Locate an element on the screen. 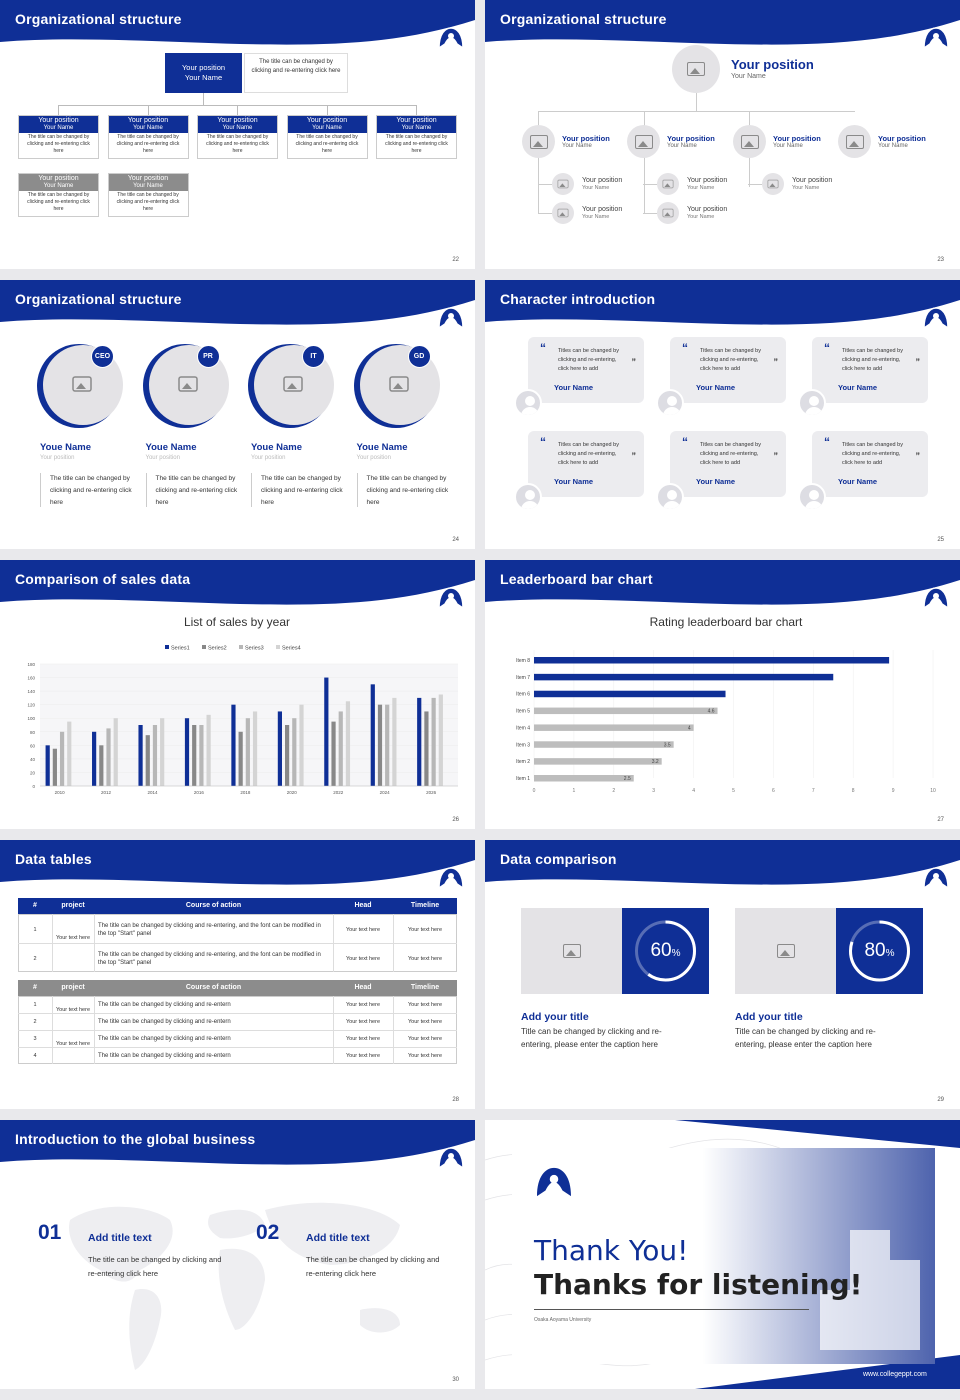 The width and height of the screenshot is (960, 1400). table-project-cell: Your text here is located at coordinates (73, 1044).